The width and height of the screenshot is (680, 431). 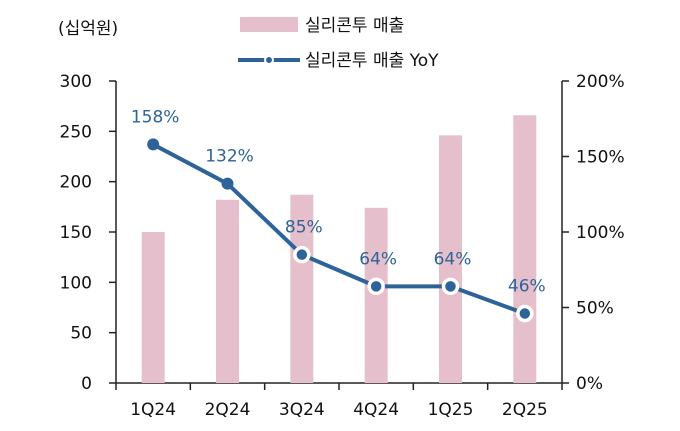 I want to click on legend: 실리콘투 매출 실리콘투 매출 YoY, so click(x=338, y=43).